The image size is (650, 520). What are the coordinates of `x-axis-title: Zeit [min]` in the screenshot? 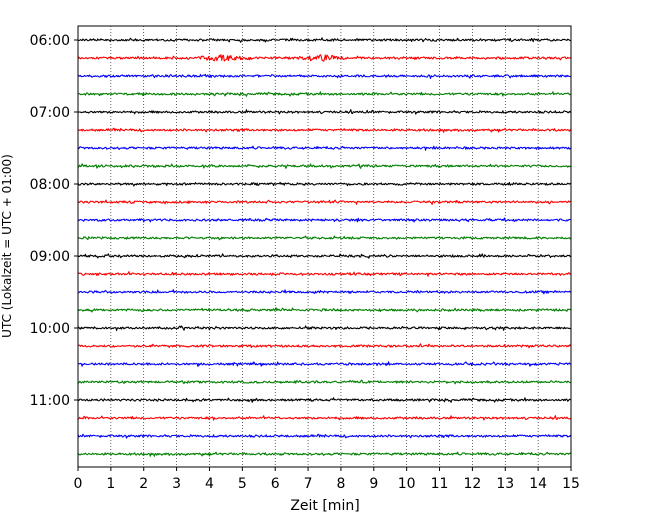 It's located at (324, 506).